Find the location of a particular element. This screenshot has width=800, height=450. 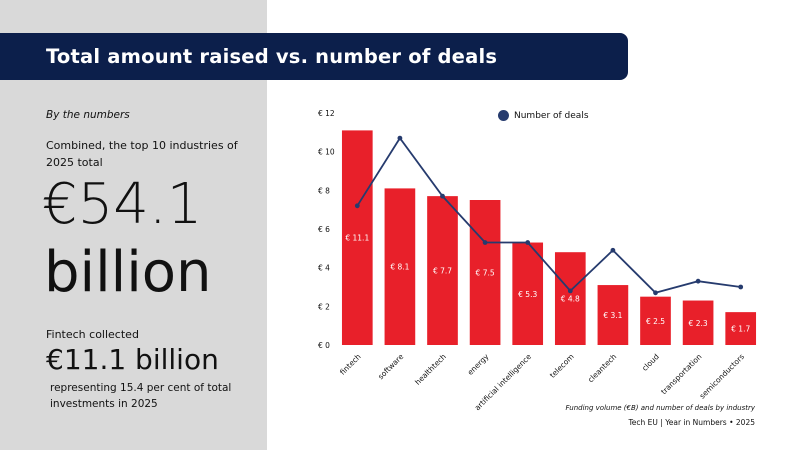

y-tick-label: € 10 is located at coordinates (326, 152).